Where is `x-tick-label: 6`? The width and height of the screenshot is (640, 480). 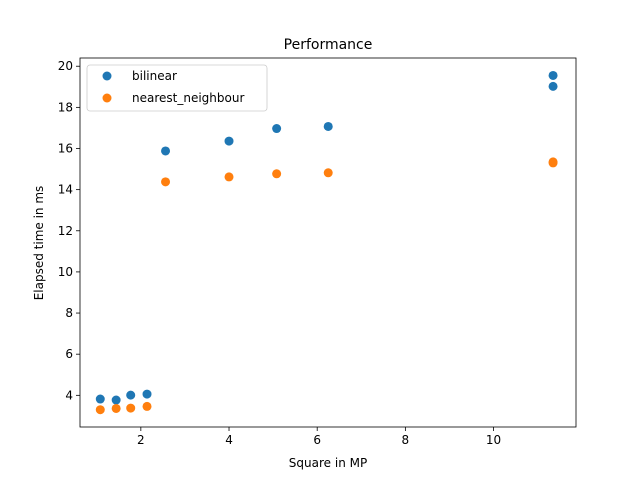
x-tick-label: 6 is located at coordinates (317, 440).